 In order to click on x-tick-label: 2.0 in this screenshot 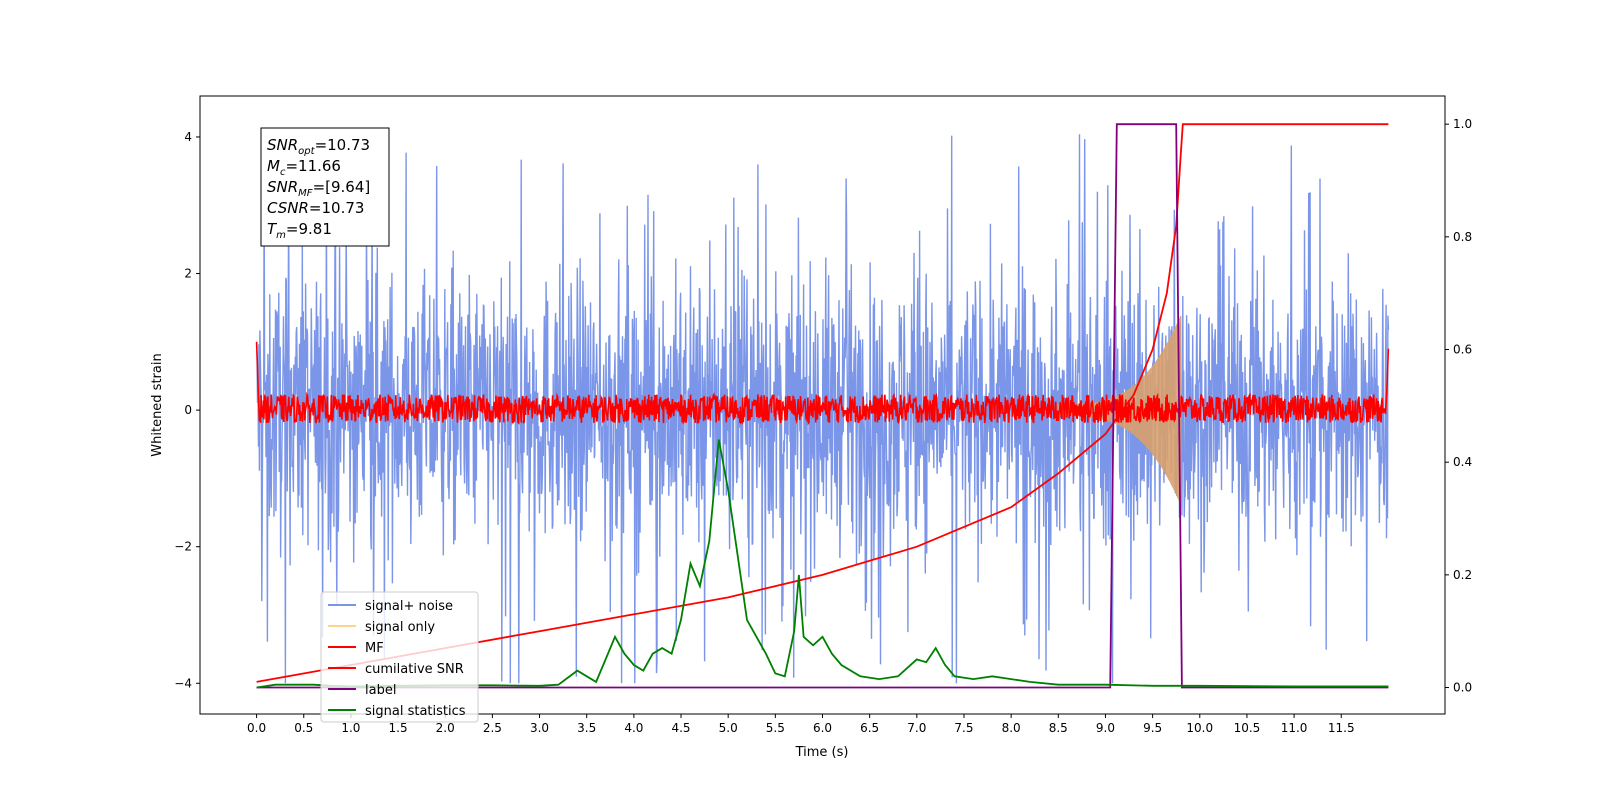, I will do `click(445, 728)`.